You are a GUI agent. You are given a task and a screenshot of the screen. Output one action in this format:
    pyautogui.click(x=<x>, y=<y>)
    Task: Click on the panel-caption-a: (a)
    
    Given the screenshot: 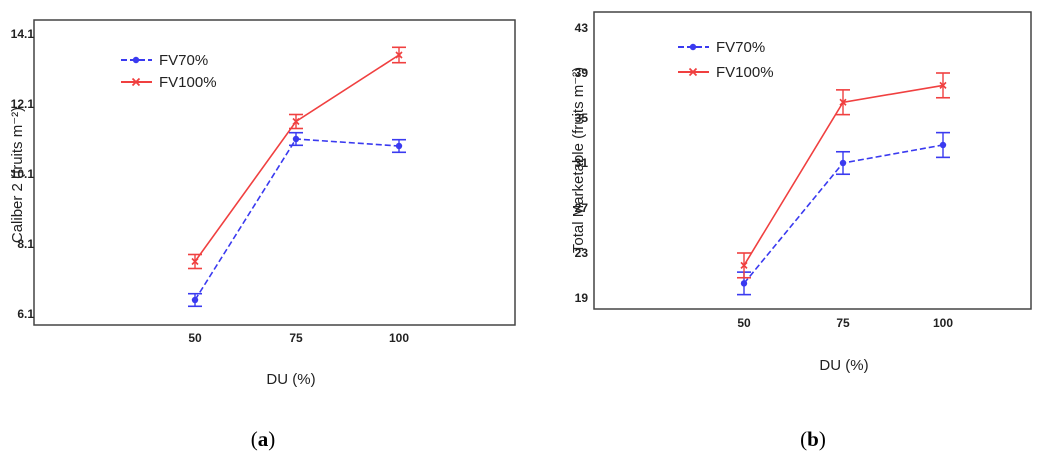 What is the action you would take?
    pyautogui.click(x=263, y=439)
    